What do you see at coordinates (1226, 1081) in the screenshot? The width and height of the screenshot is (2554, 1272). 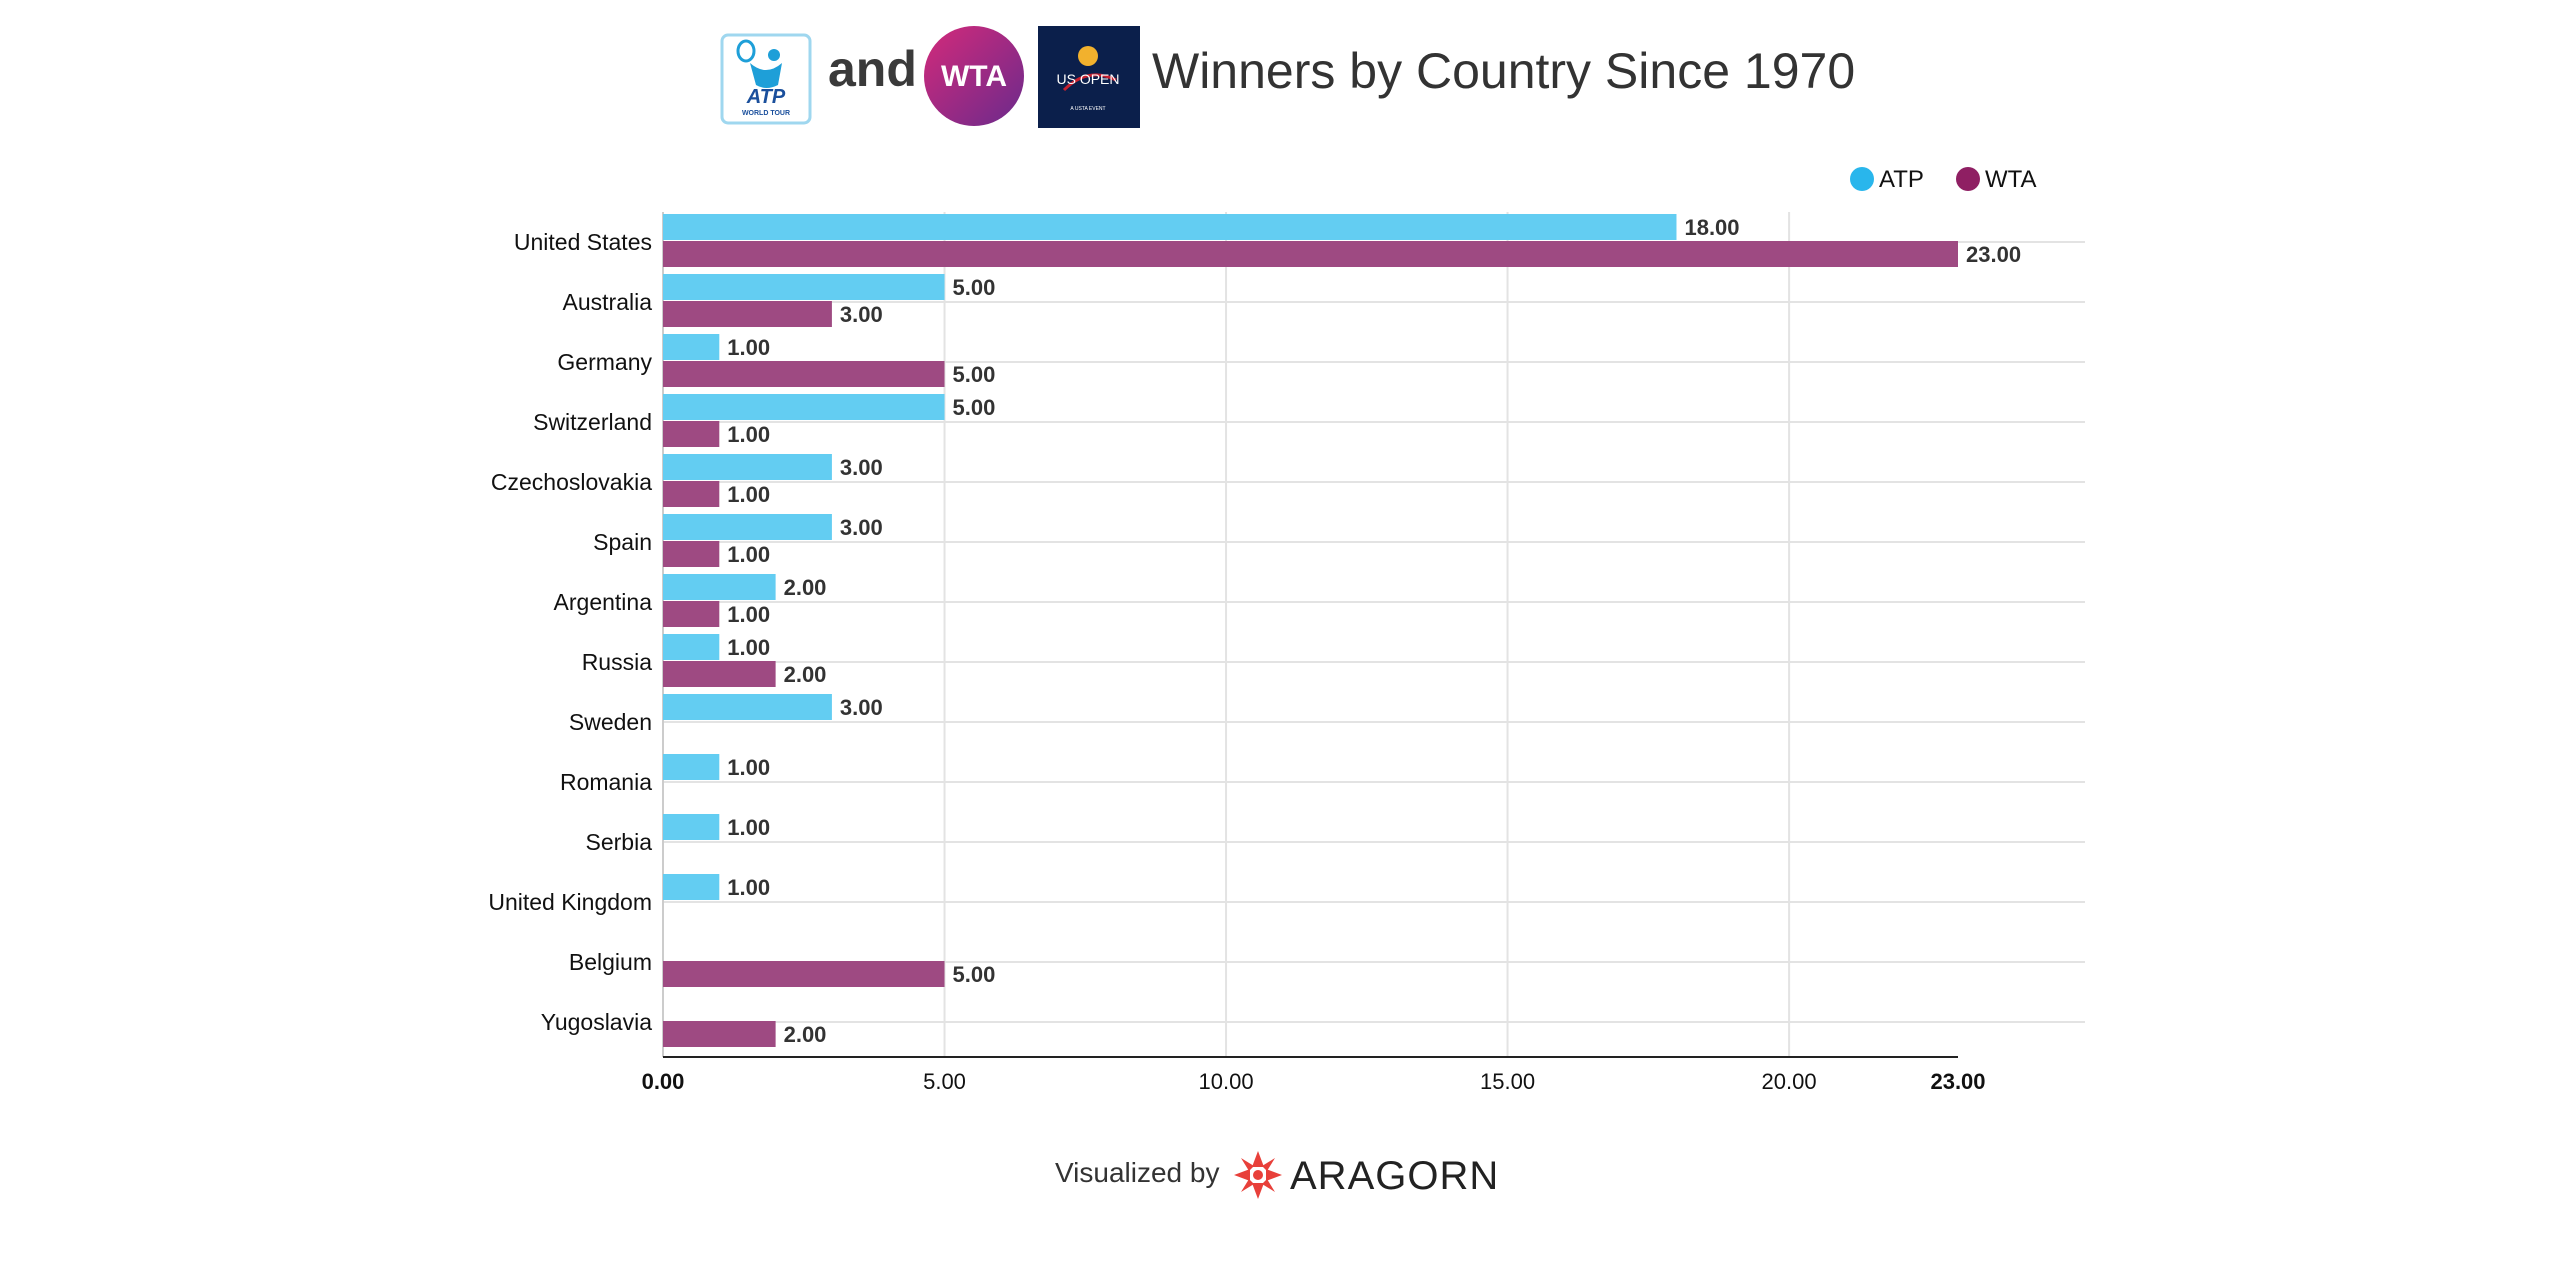 I see `x-tick-label: 10.00` at bounding box center [1226, 1081].